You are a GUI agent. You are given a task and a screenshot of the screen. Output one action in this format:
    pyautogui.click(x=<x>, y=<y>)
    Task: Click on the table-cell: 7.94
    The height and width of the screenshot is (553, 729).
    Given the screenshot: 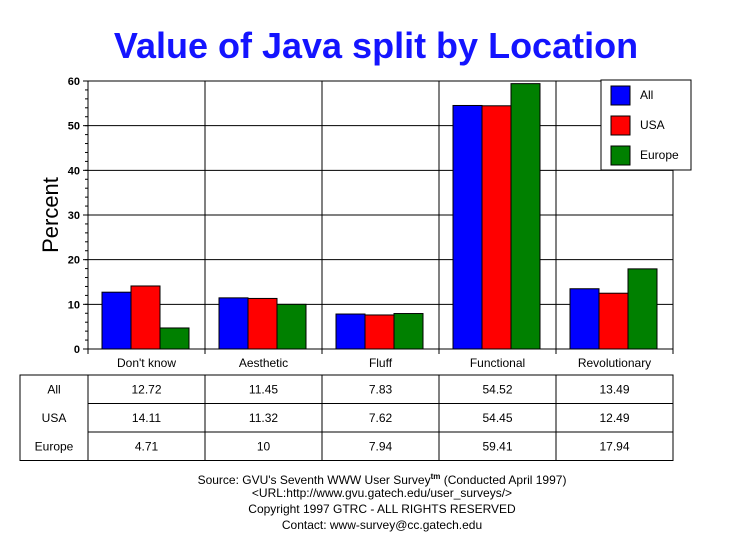 What is the action you would take?
    pyautogui.click(x=381, y=446)
    